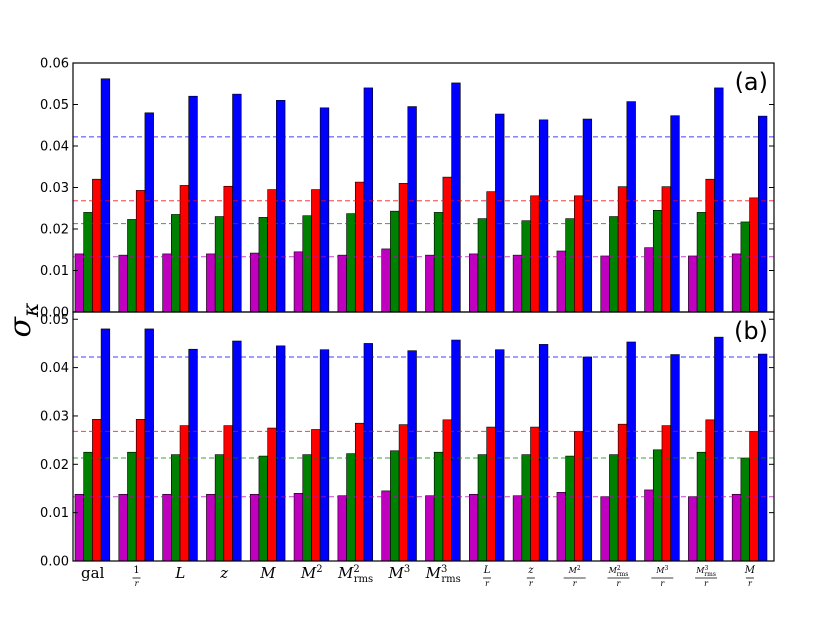 This screenshot has height=623, width=830. Describe the element at coordinates (136, 576) in the screenshot. I see `category-label: 1r` at that location.